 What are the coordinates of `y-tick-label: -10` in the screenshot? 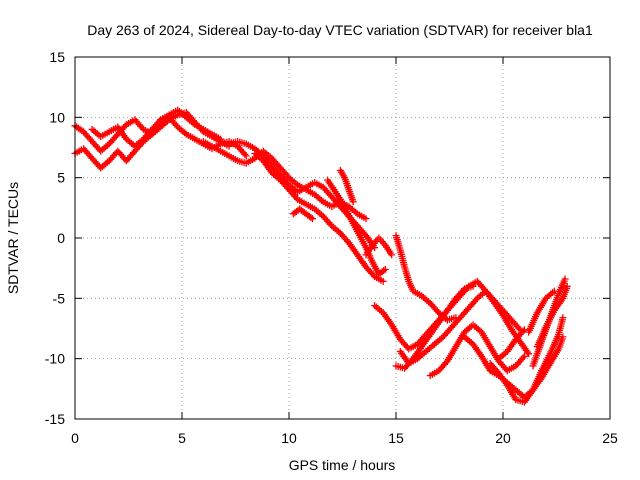 It's located at (55, 359).